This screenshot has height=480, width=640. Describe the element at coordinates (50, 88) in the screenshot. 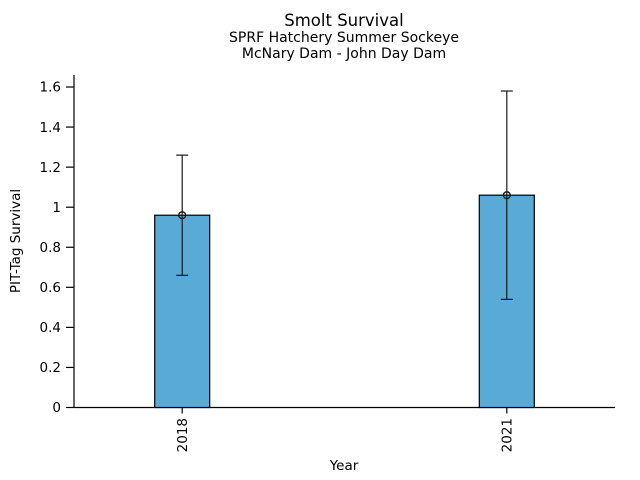

I see `y-tick-label: 1.6` at that location.